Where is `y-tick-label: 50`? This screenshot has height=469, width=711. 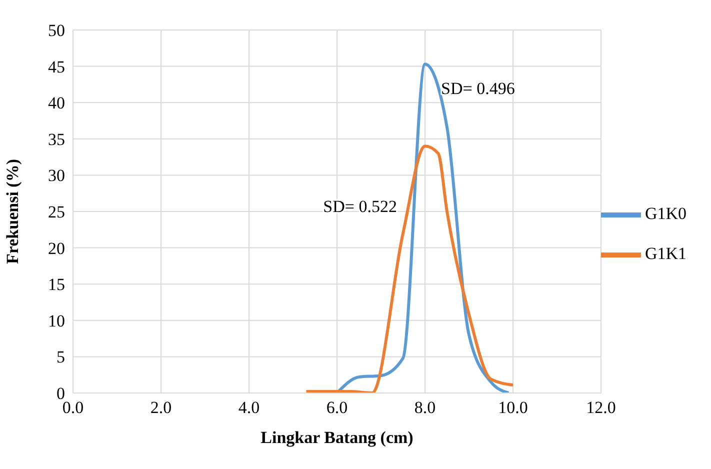
y-tick-label: 50 is located at coordinates (56, 30).